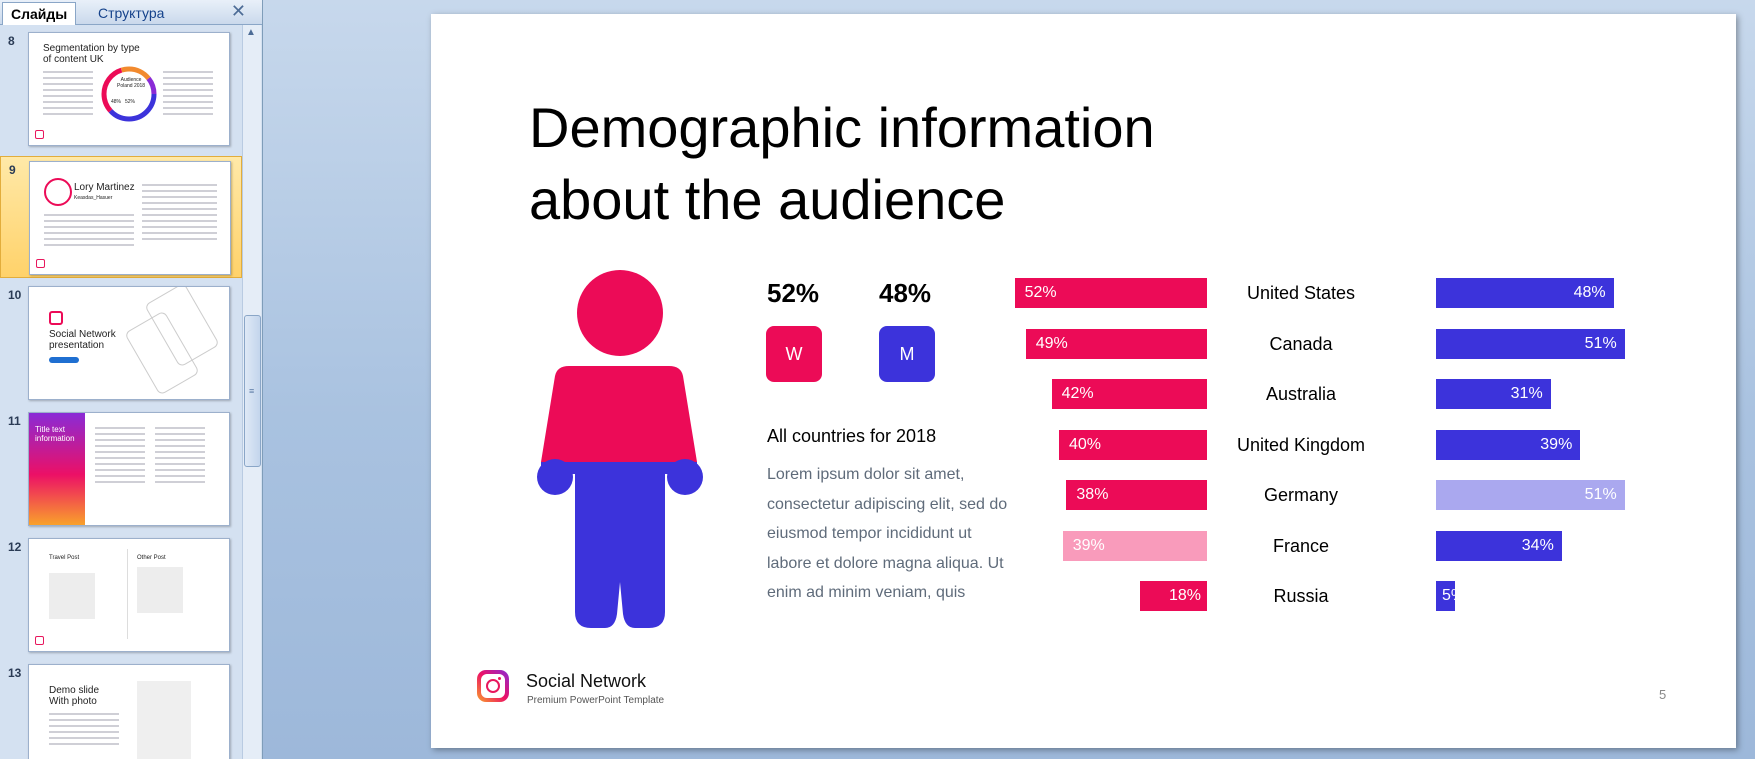 This screenshot has height=759, width=1755. What do you see at coordinates (1499, 545) in the screenshot?
I see `bar-men: 34%` at bounding box center [1499, 545].